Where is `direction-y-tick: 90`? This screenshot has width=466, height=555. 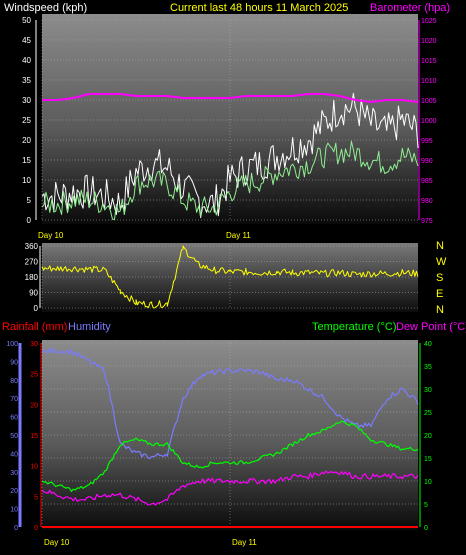
direction-y-tick: 90 is located at coordinates (33, 293).